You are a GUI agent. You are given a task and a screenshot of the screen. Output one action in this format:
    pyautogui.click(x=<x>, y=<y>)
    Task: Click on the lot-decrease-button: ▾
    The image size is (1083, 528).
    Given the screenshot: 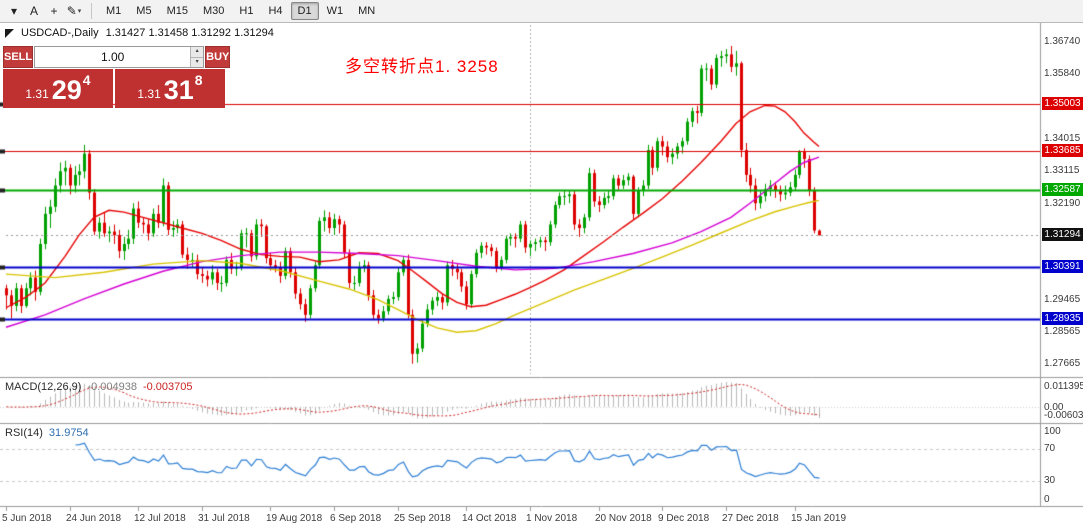 What is the action you would take?
    pyautogui.click(x=197, y=62)
    